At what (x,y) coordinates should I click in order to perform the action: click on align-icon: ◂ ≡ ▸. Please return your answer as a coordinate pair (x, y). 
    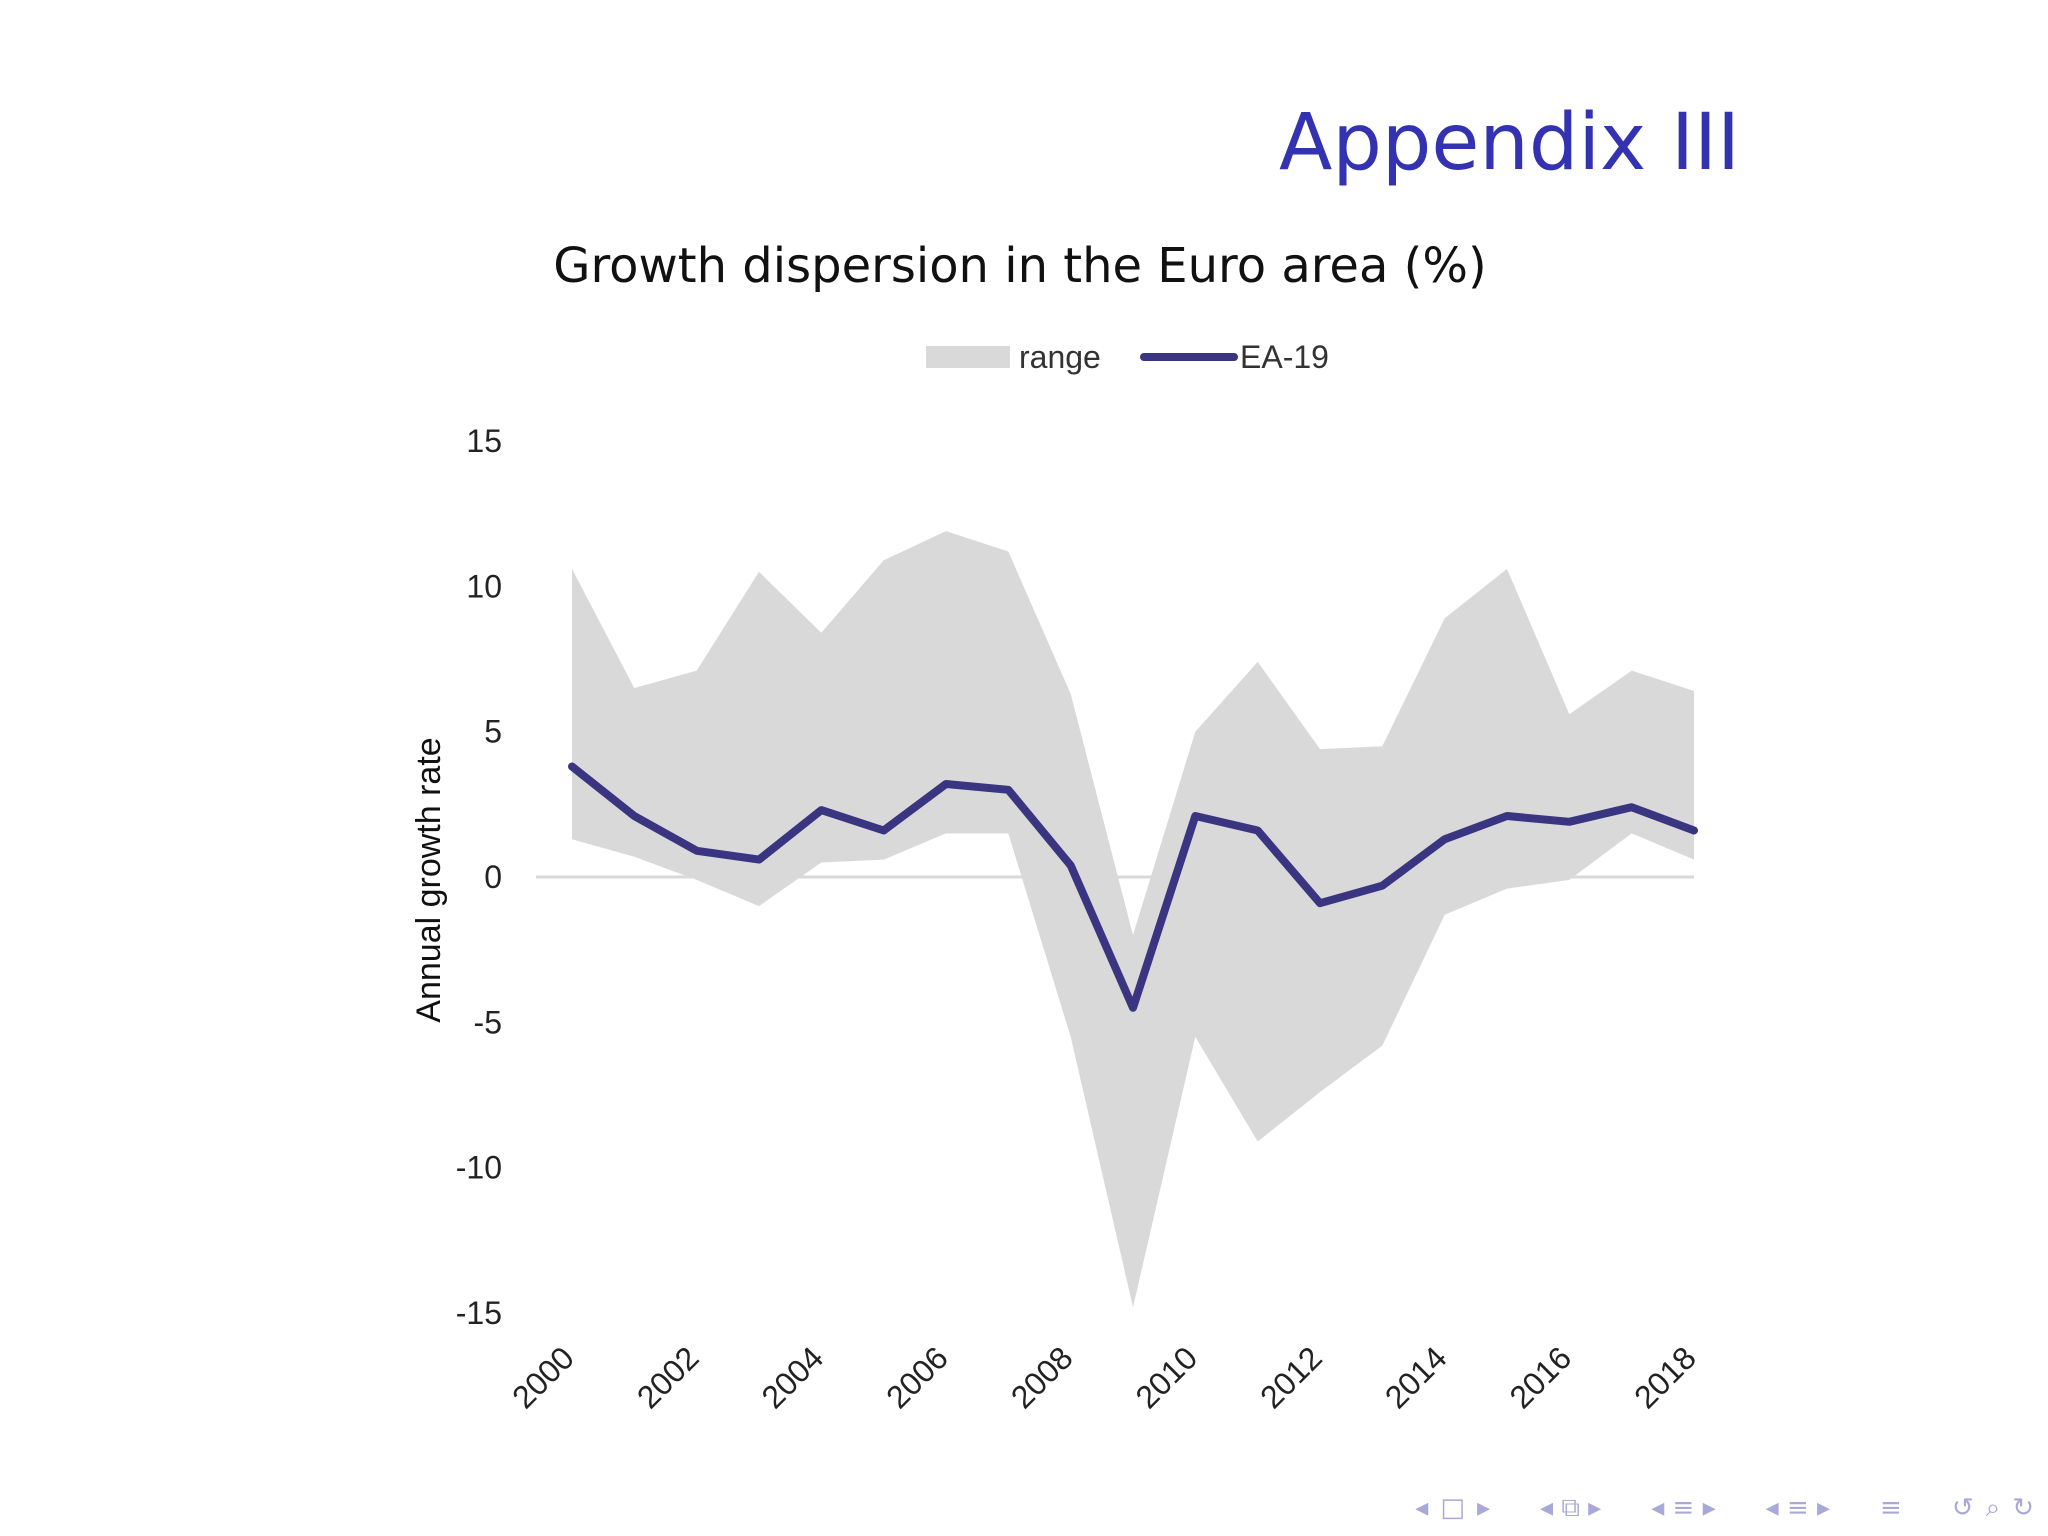
    Looking at the image, I should click on (1798, 1508).